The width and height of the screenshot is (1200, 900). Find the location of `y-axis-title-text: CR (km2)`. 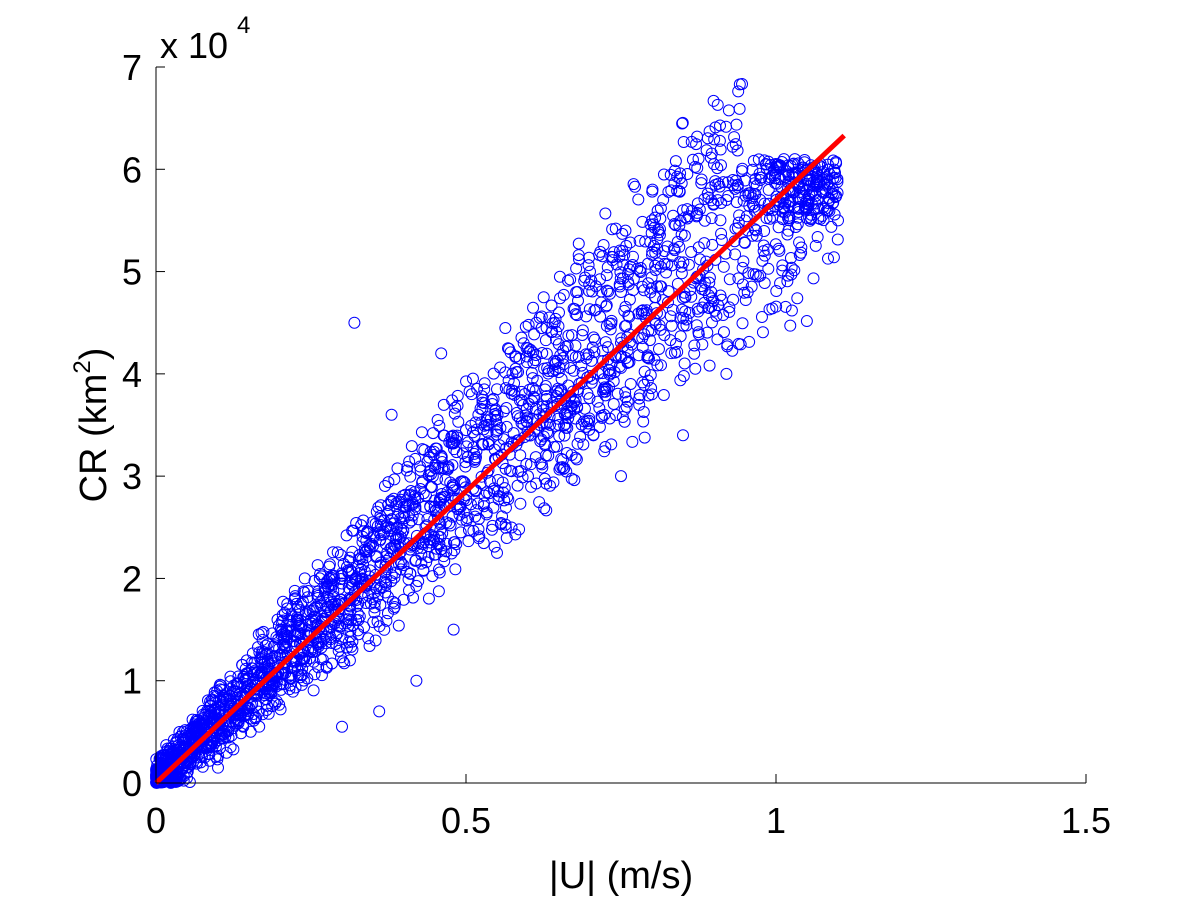

y-axis-title-text: CR (km2) is located at coordinates (92, 425).